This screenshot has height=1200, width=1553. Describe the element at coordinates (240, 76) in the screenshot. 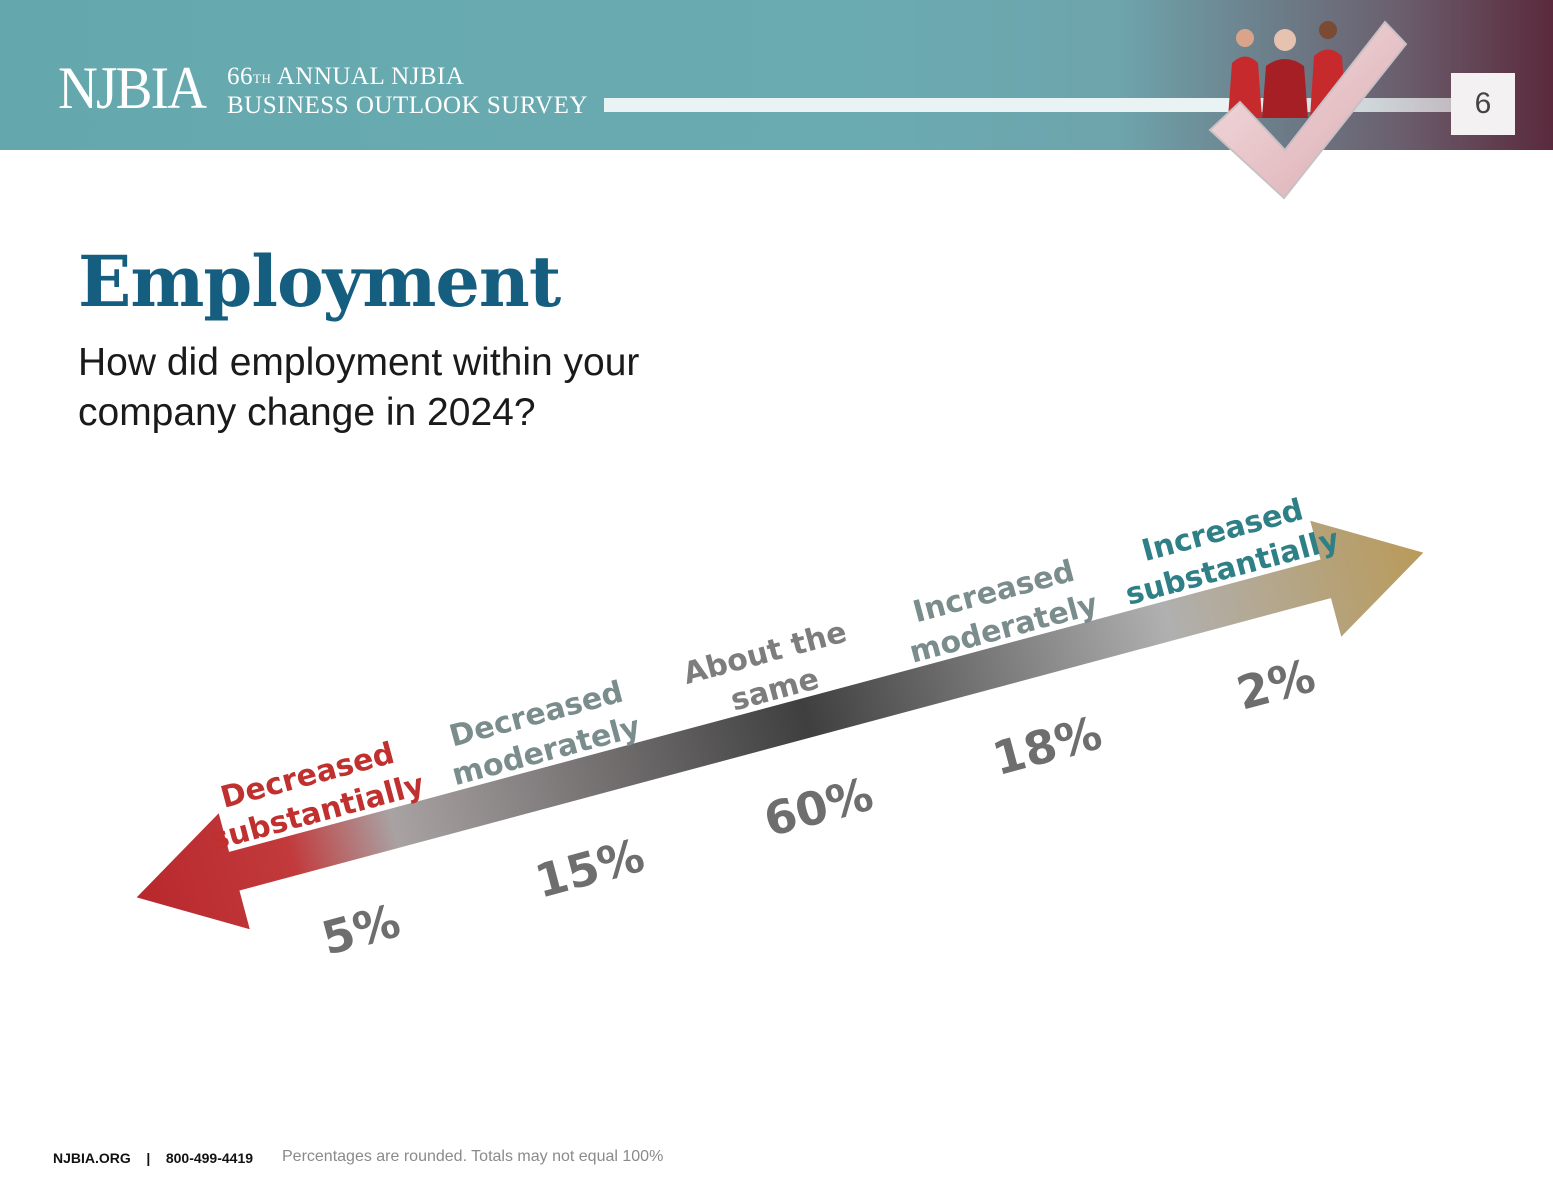

I see `edition-number: 66` at that location.